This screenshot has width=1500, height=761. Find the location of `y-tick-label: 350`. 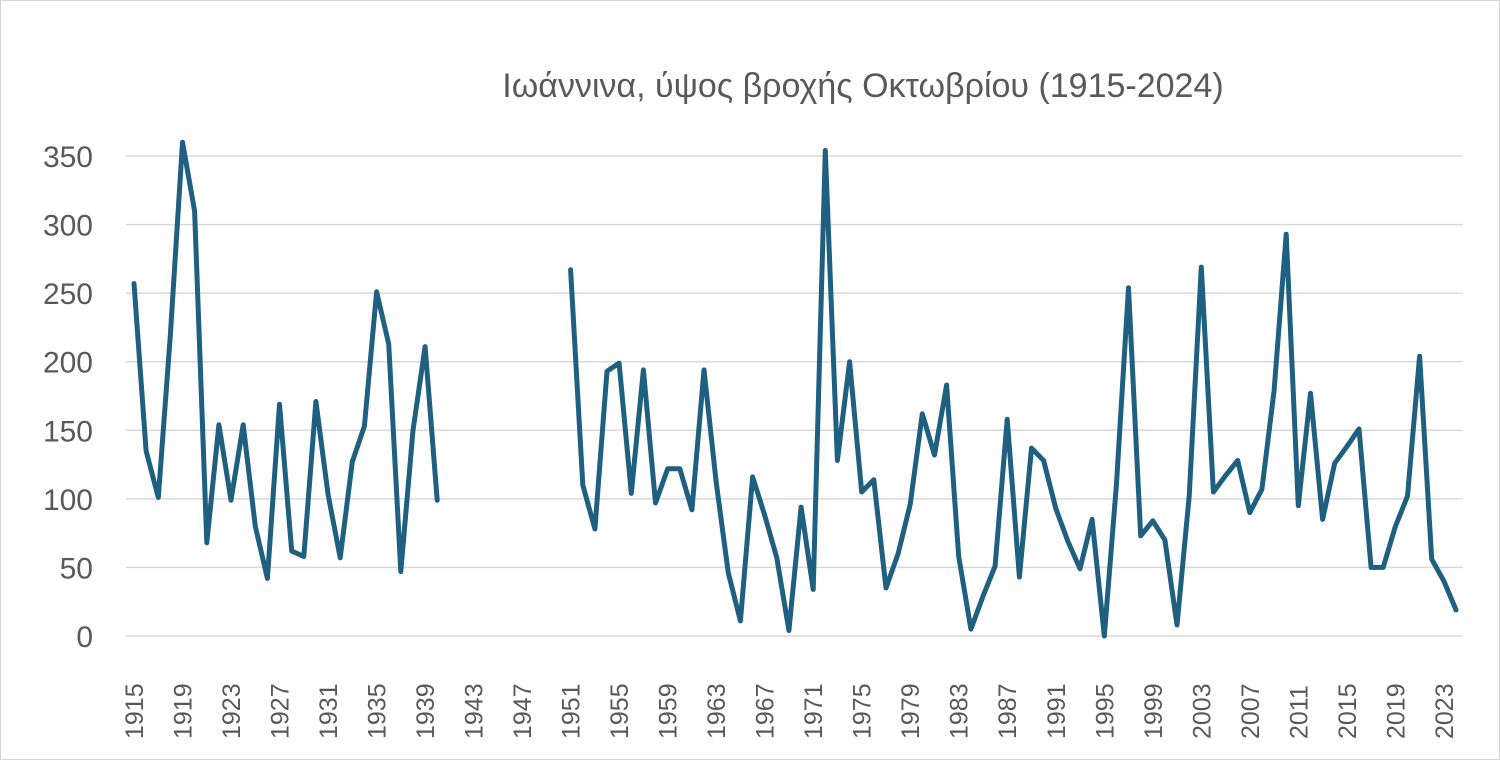

y-tick-label: 350 is located at coordinates (68, 157).